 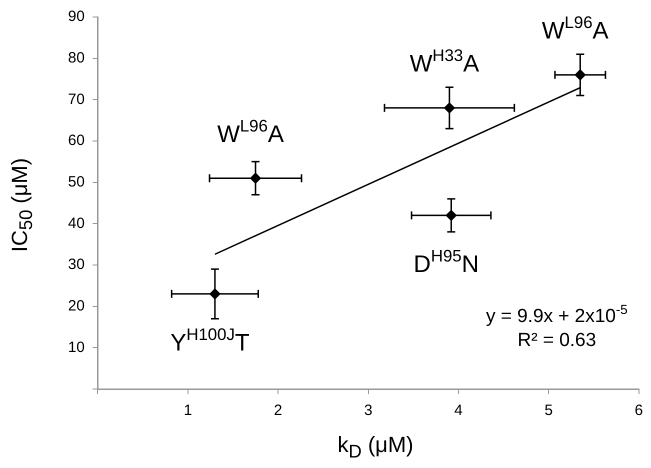 What do you see at coordinates (76, 141) in the screenshot?
I see `y-tick-label: 60` at bounding box center [76, 141].